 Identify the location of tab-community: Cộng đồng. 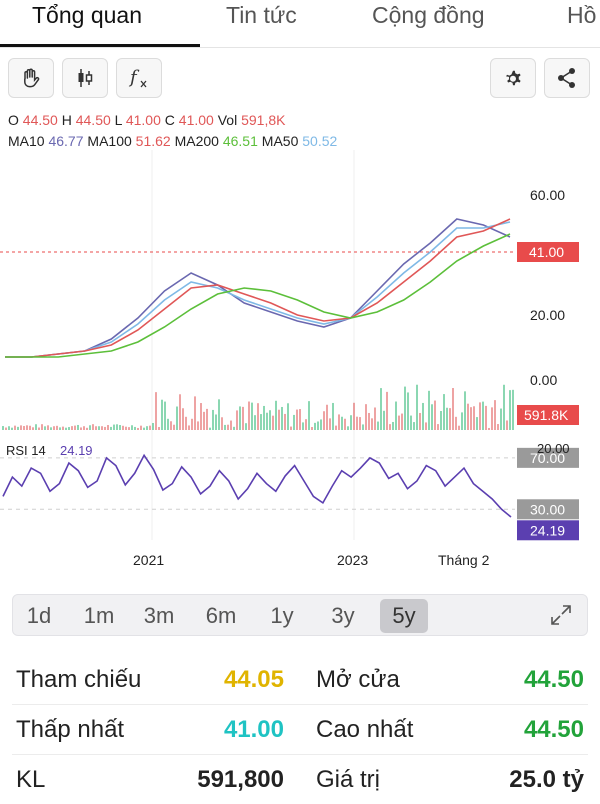
(428, 15).